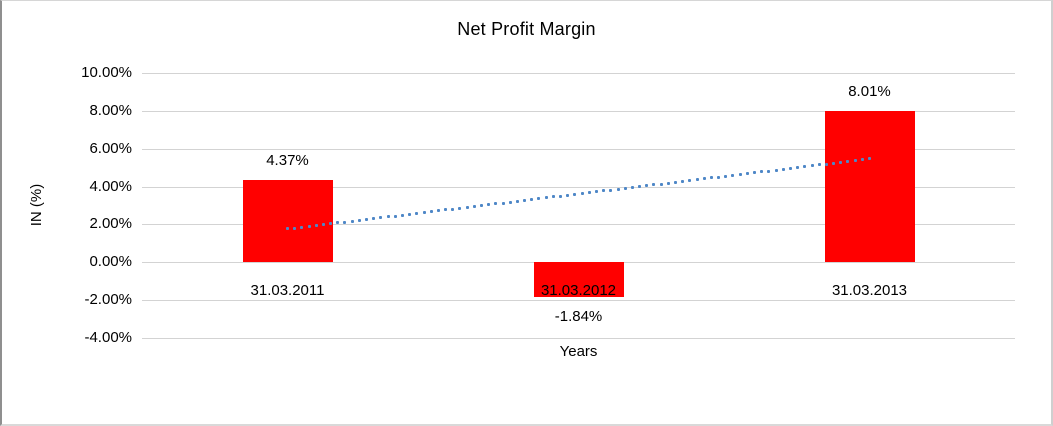 The image size is (1053, 426). What do you see at coordinates (287, 290) in the screenshot?
I see `category-label: 31.03.2011` at bounding box center [287, 290].